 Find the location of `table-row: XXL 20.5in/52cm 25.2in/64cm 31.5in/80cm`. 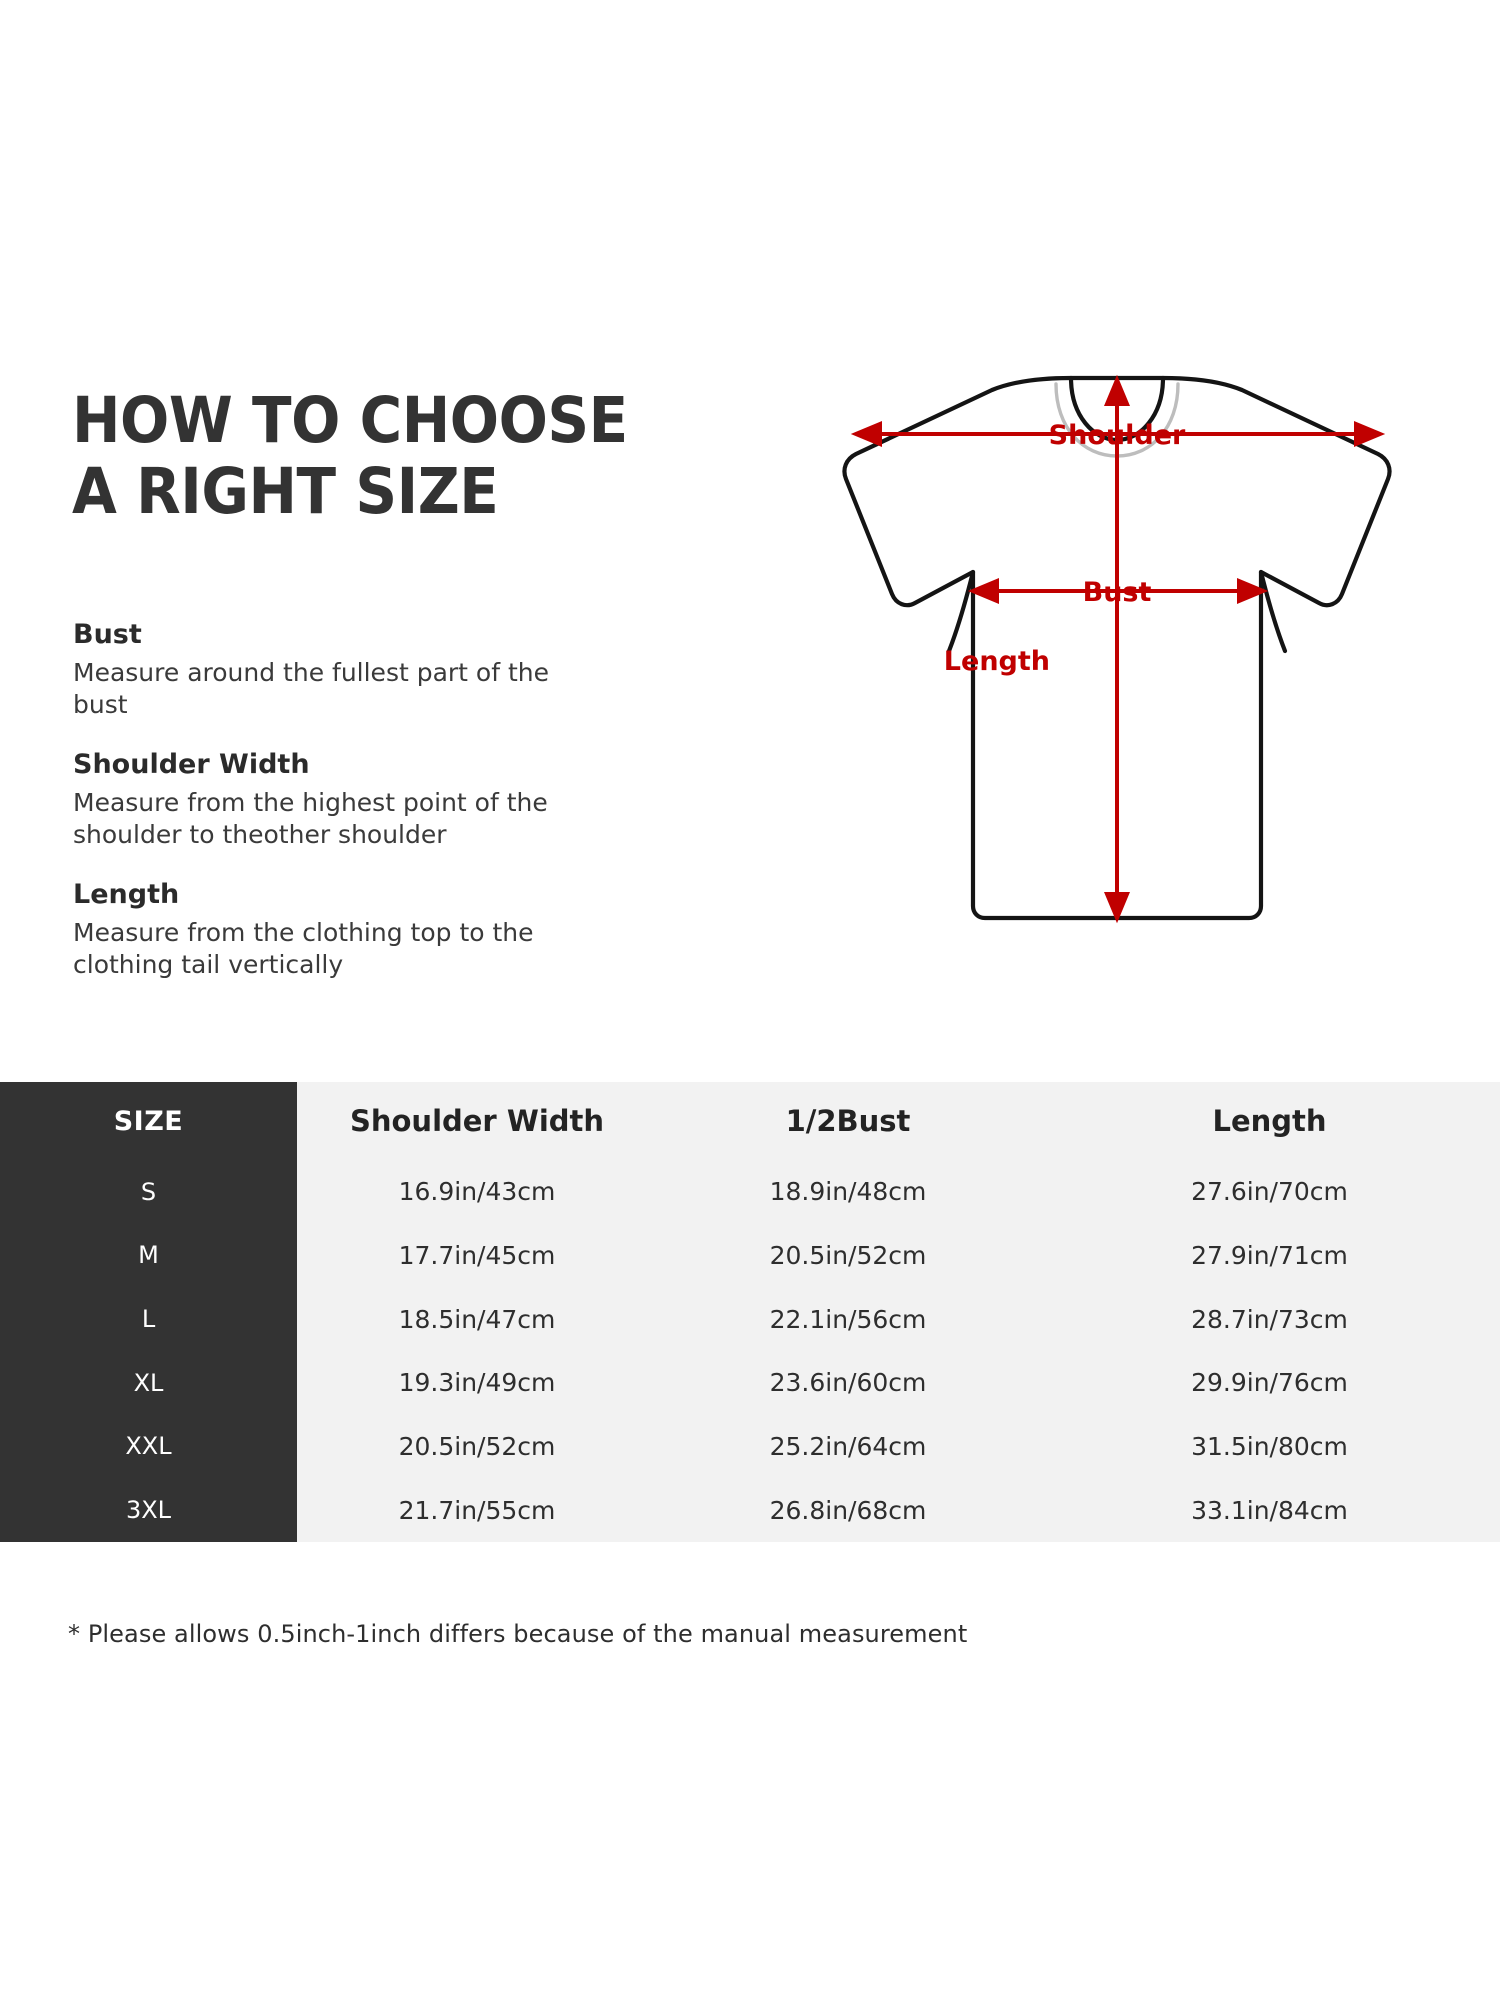

table-row: XXL 20.5in/52cm 25.2in/64cm 31.5in/80cm is located at coordinates (750, 1447).